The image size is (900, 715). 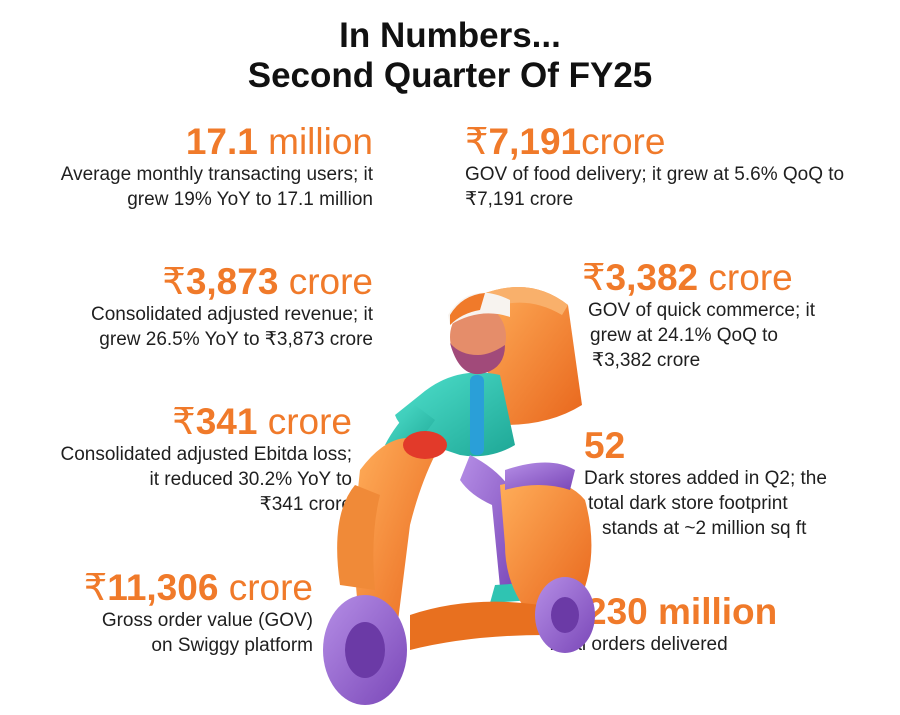 I want to click on stat-value: 230 million, so click(x=682, y=611).